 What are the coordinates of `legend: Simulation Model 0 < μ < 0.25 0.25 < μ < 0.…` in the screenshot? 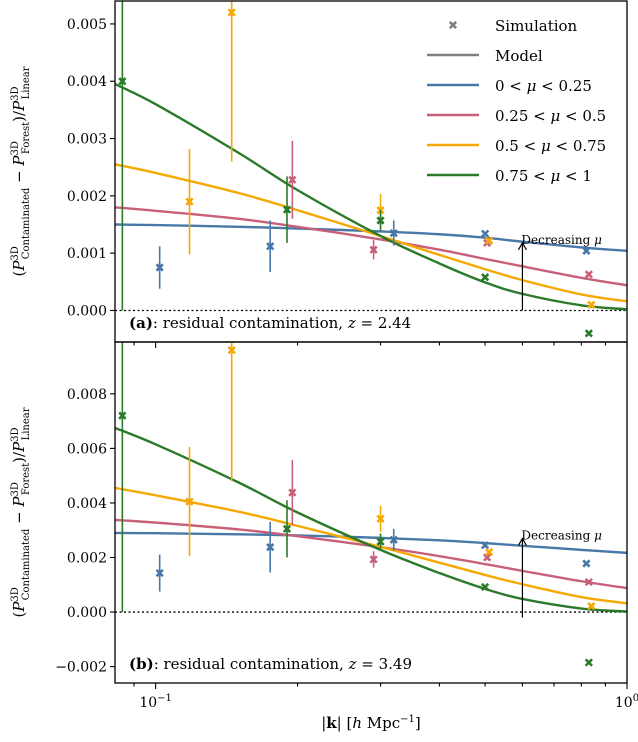 It's located at (516, 101).